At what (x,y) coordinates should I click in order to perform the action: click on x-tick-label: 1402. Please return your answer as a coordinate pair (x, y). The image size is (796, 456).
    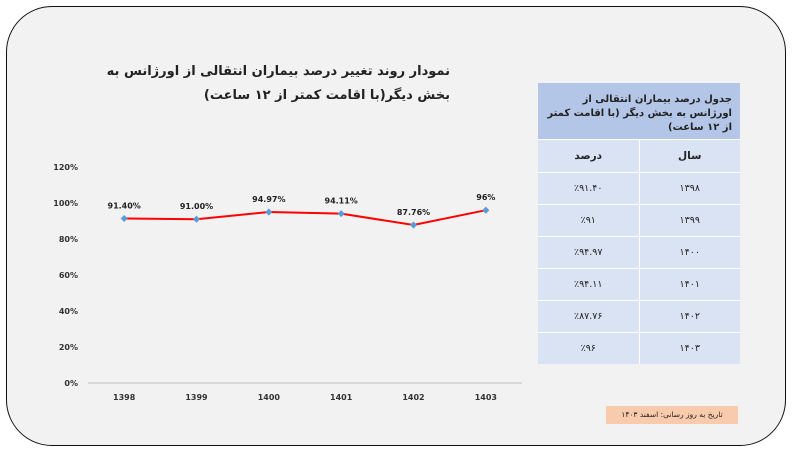
    Looking at the image, I should click on (413, 397).